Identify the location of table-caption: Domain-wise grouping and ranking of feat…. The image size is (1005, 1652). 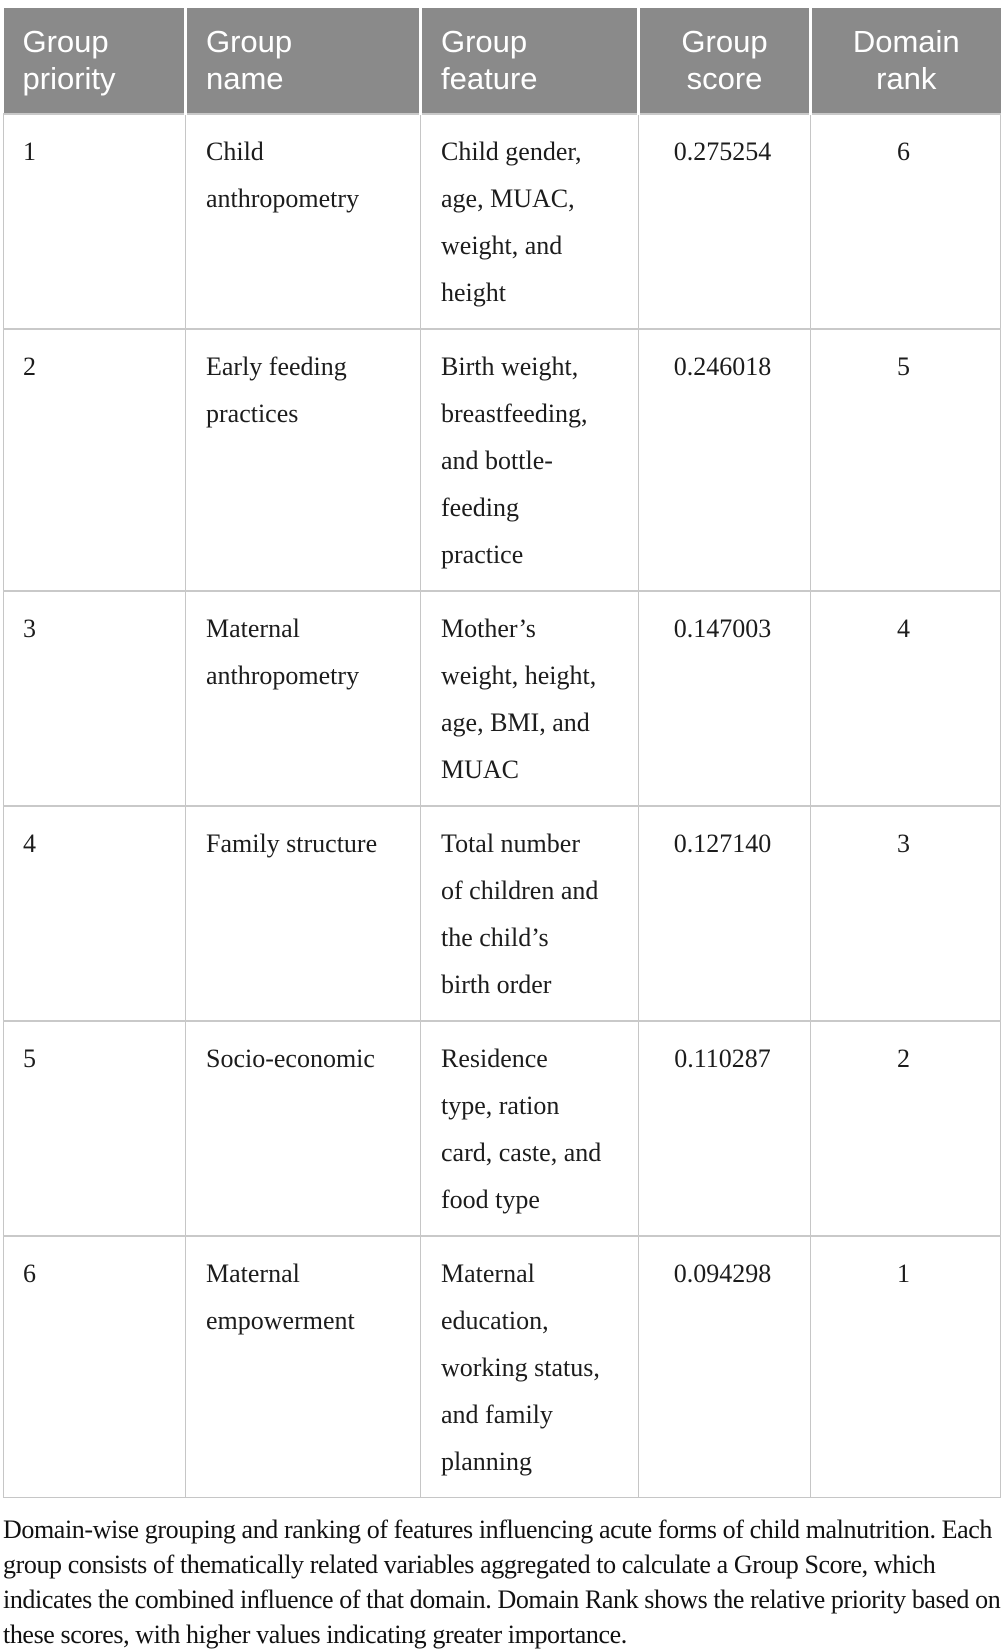
(502, 1582).